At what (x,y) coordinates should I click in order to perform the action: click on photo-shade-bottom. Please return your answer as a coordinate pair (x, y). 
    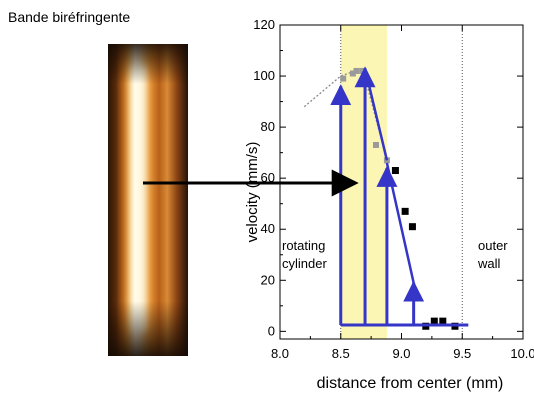
    Looking at the image, I should click on (148, 328).